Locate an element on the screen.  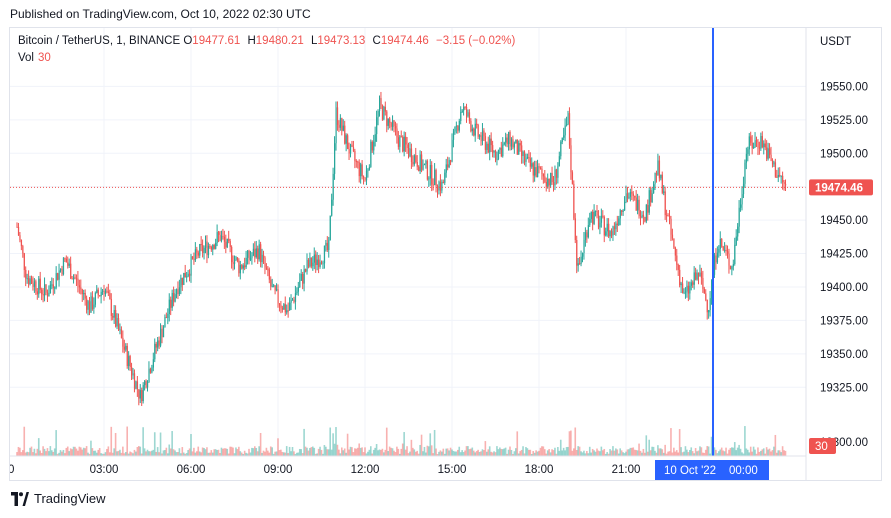
price-axis is located at coordinates (843, 254).